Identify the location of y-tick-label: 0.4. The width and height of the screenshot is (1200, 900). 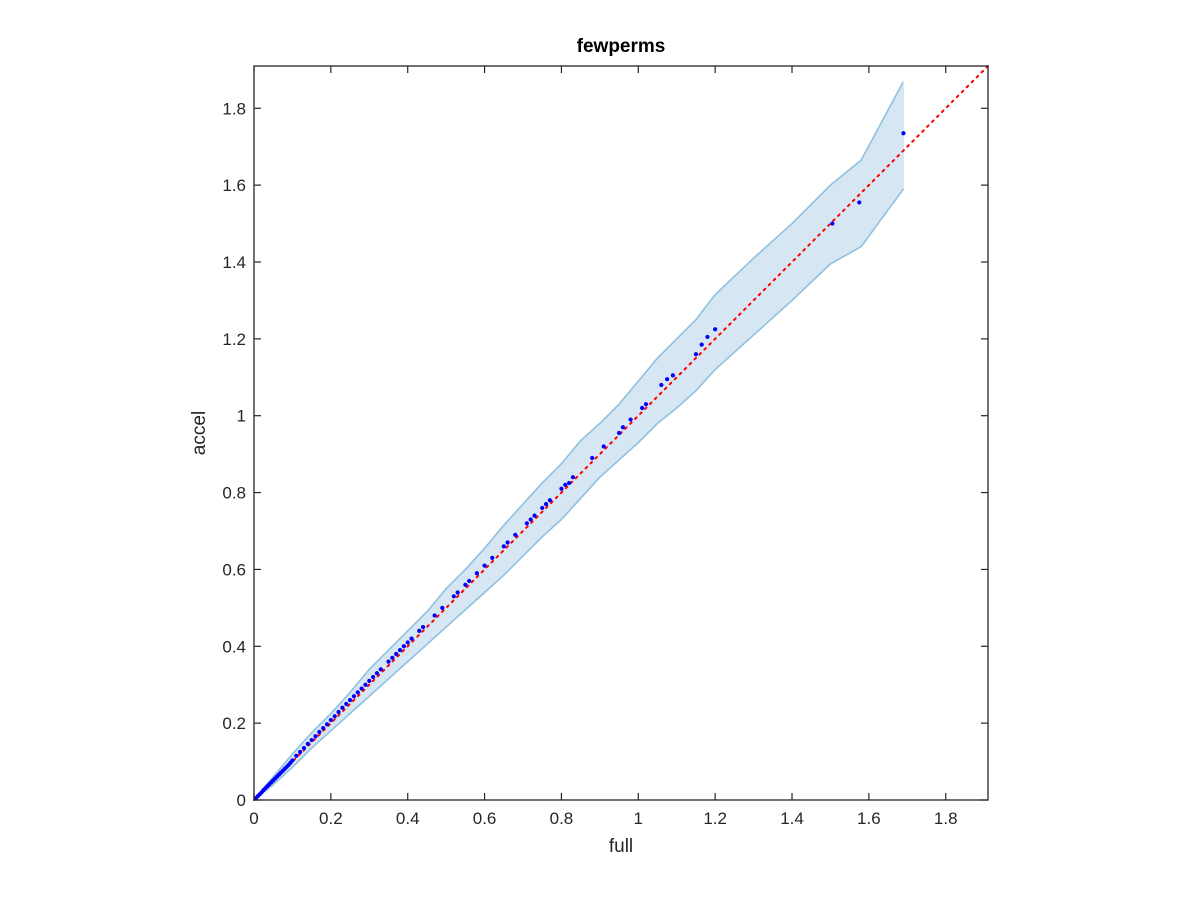
(234, 646).